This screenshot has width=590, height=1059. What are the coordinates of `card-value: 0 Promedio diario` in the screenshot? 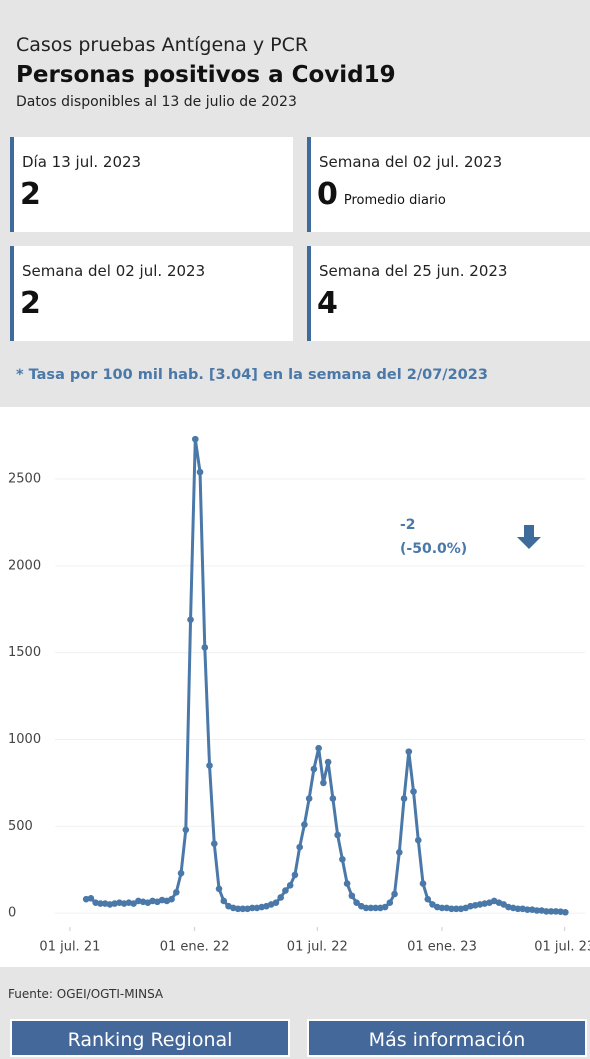 It's located at (381, 194).